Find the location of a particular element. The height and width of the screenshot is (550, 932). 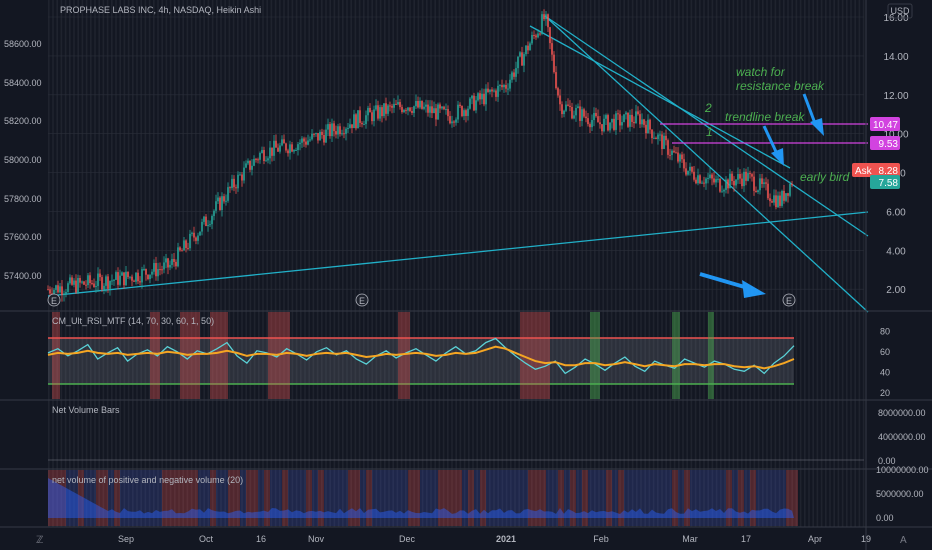

currency-box is located at coordinates (900, 11).